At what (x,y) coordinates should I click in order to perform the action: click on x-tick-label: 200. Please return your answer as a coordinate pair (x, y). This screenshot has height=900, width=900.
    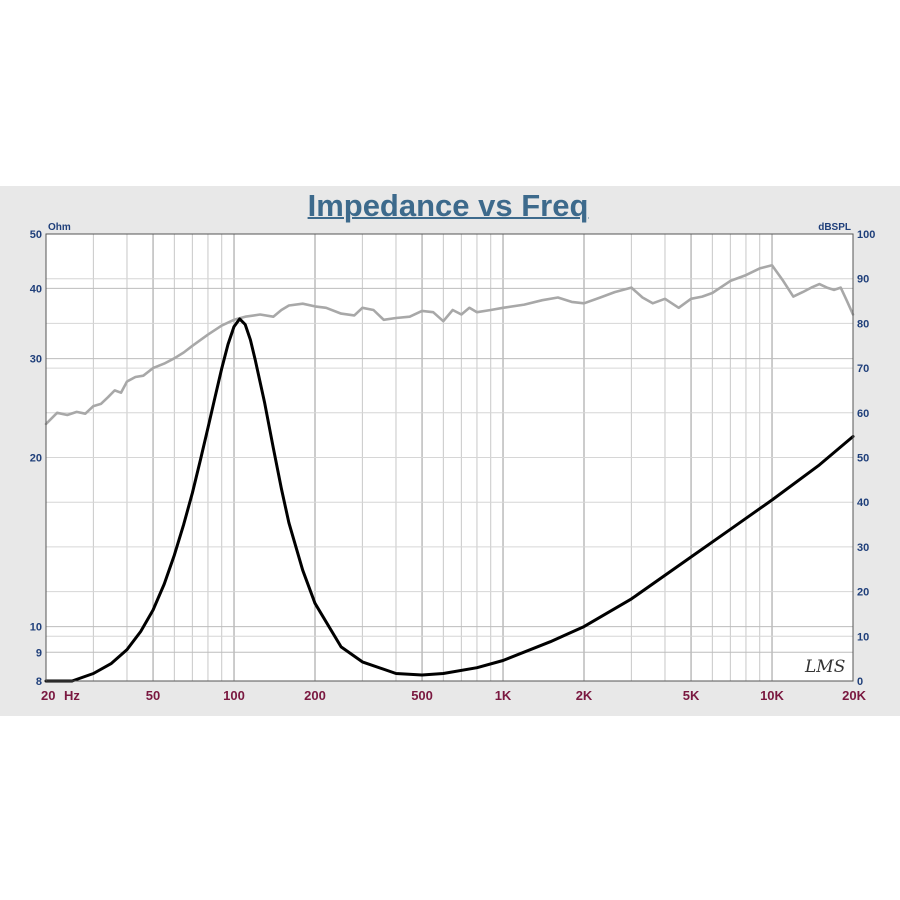
    Looking at the image, I should click on (315, 695).